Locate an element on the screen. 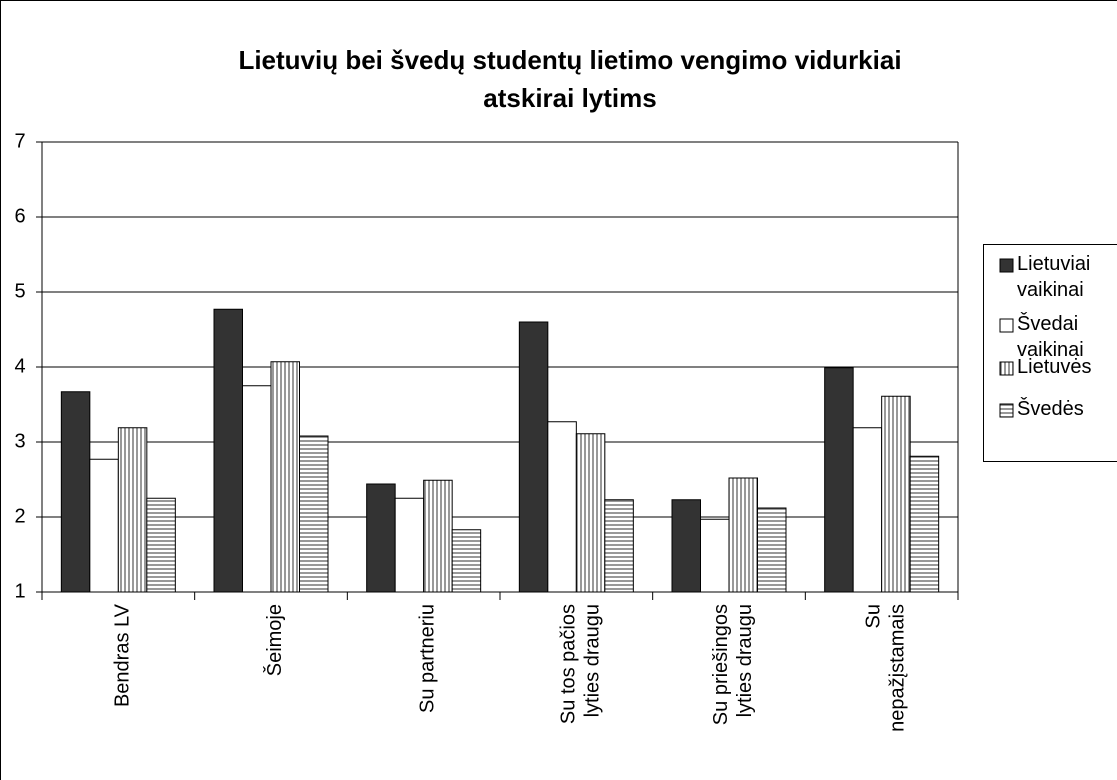 The image size is (1117, 780). legend-box is located at coordinates (1050, 353).